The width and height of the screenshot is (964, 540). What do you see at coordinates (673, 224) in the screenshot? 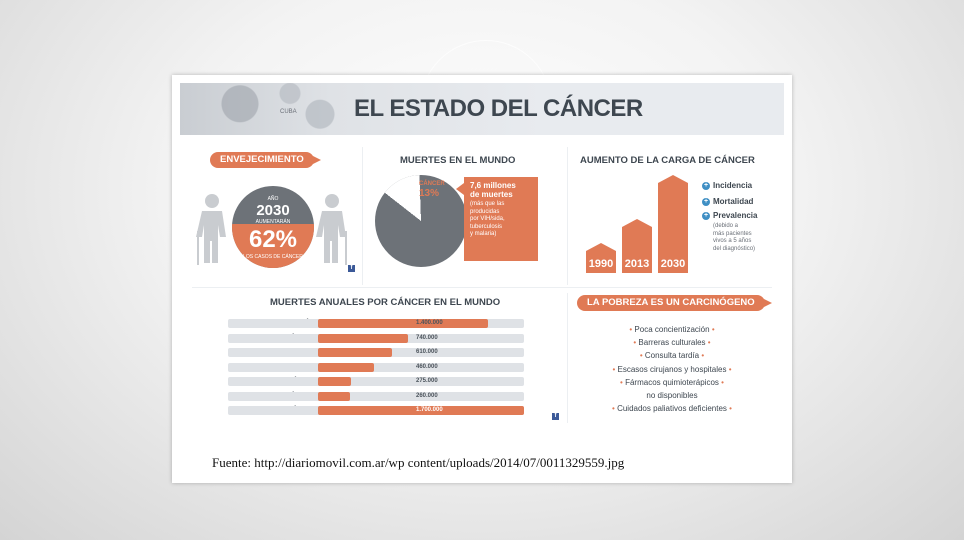
I see `burden-bar-2030` at bounding box center [673, 224].